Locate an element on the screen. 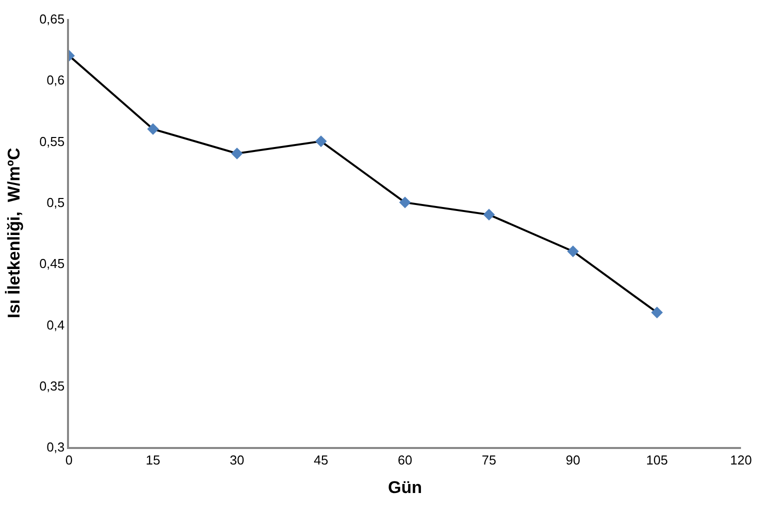 The image size is (769, 527). y-tick-label: 0,45 is located at coordinates (52, 264).